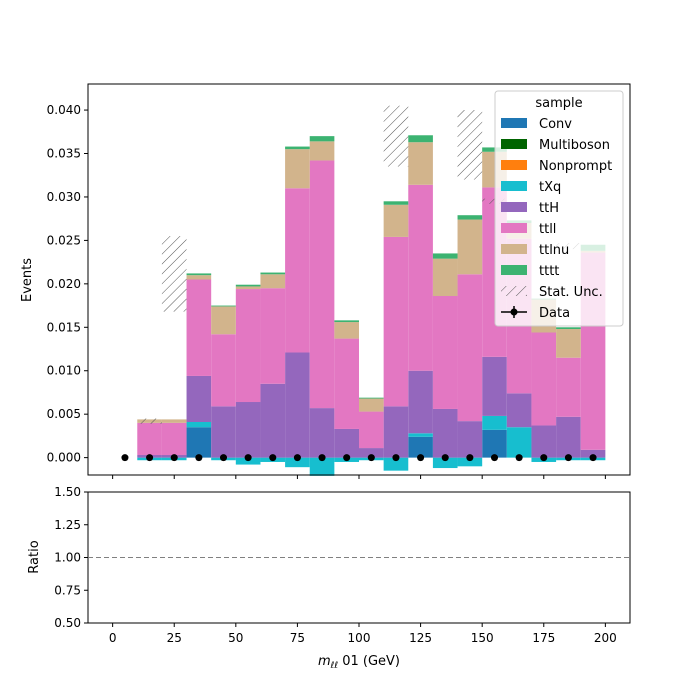 Image resolution: width=700 pixels, height=700 pixels. I want to click on y-tick-label: 0.020, so click(64, 284).